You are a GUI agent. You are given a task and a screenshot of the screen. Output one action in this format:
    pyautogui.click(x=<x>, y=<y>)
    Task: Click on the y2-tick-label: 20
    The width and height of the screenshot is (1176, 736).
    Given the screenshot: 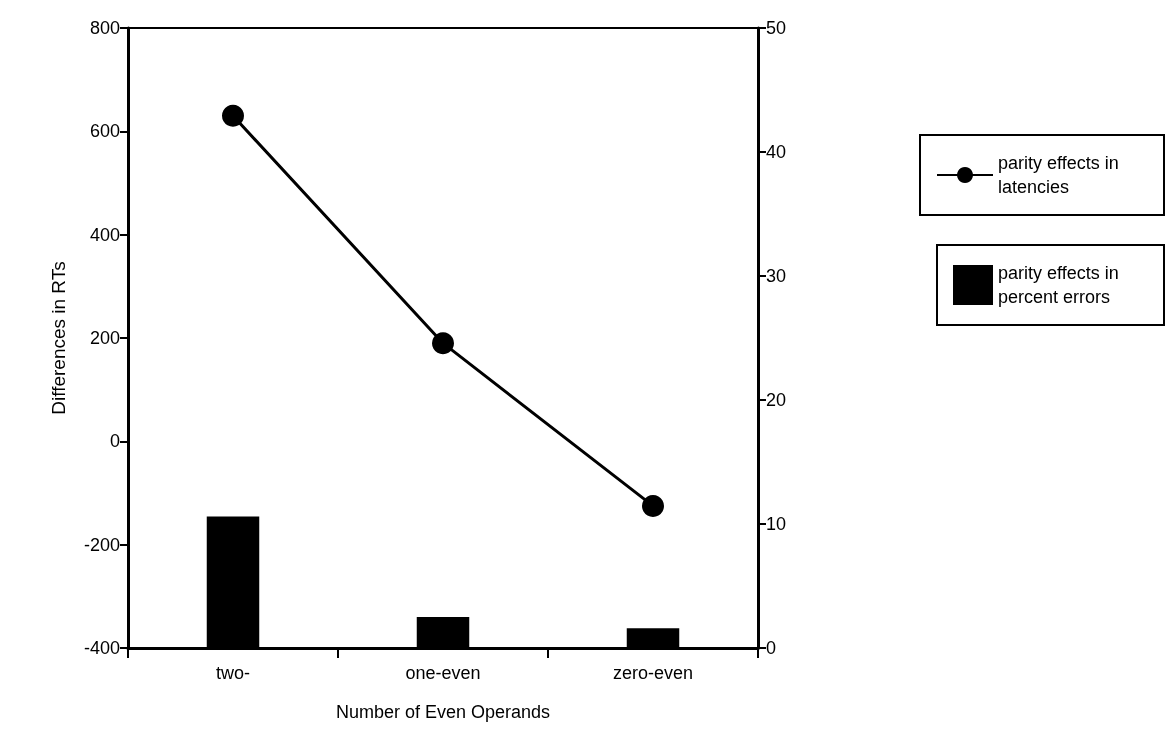 What is the action you would take?
    pyautogui.click(x=776, y=400)
    